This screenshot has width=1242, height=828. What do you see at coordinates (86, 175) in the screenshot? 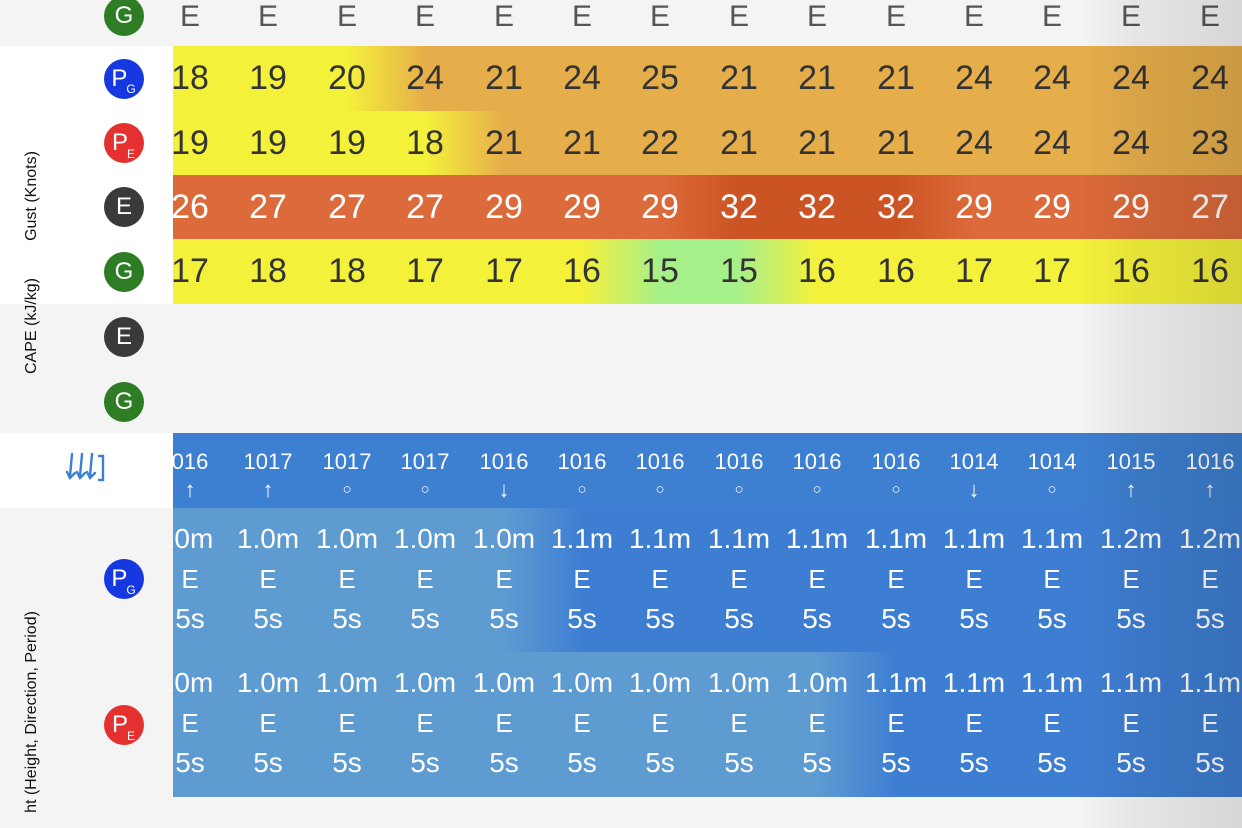
I see `gust-label-bg` at bounding box center [86, 175].